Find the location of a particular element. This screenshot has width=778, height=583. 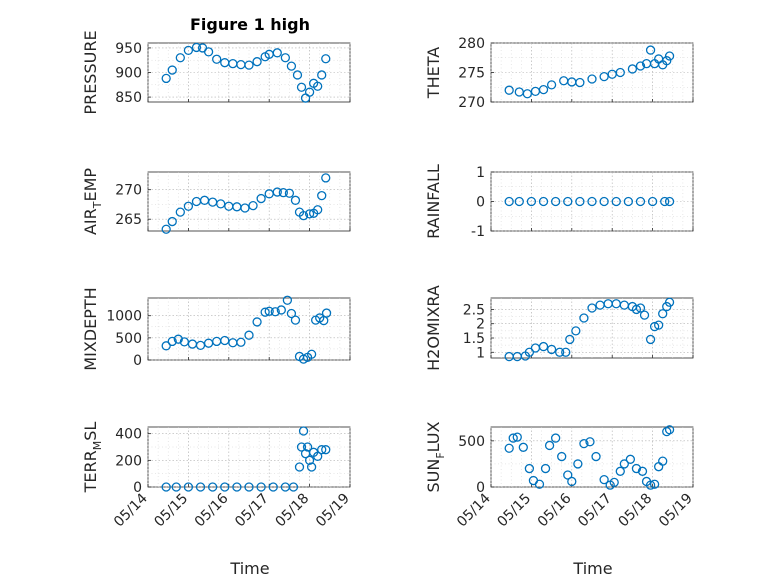

y-axis-label: SUNFLUX is located at coordinates (435, 456).